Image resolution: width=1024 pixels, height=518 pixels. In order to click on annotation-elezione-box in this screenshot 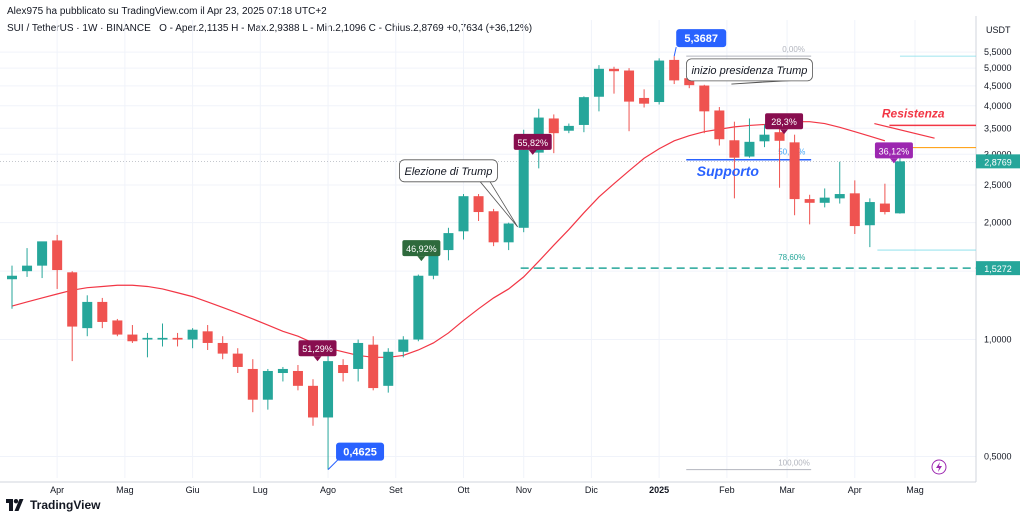, I will do `click(448, 171)`.